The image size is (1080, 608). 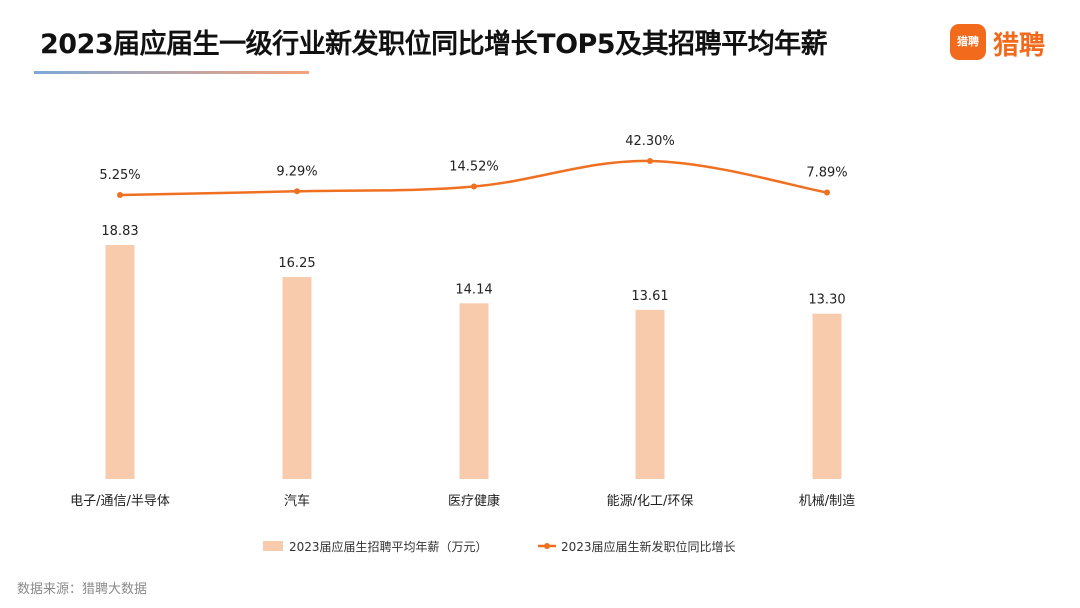 What do you see at coordinates (171, 72) in the screenshot?
I see `title-underline` at bounding box center [171, 72].